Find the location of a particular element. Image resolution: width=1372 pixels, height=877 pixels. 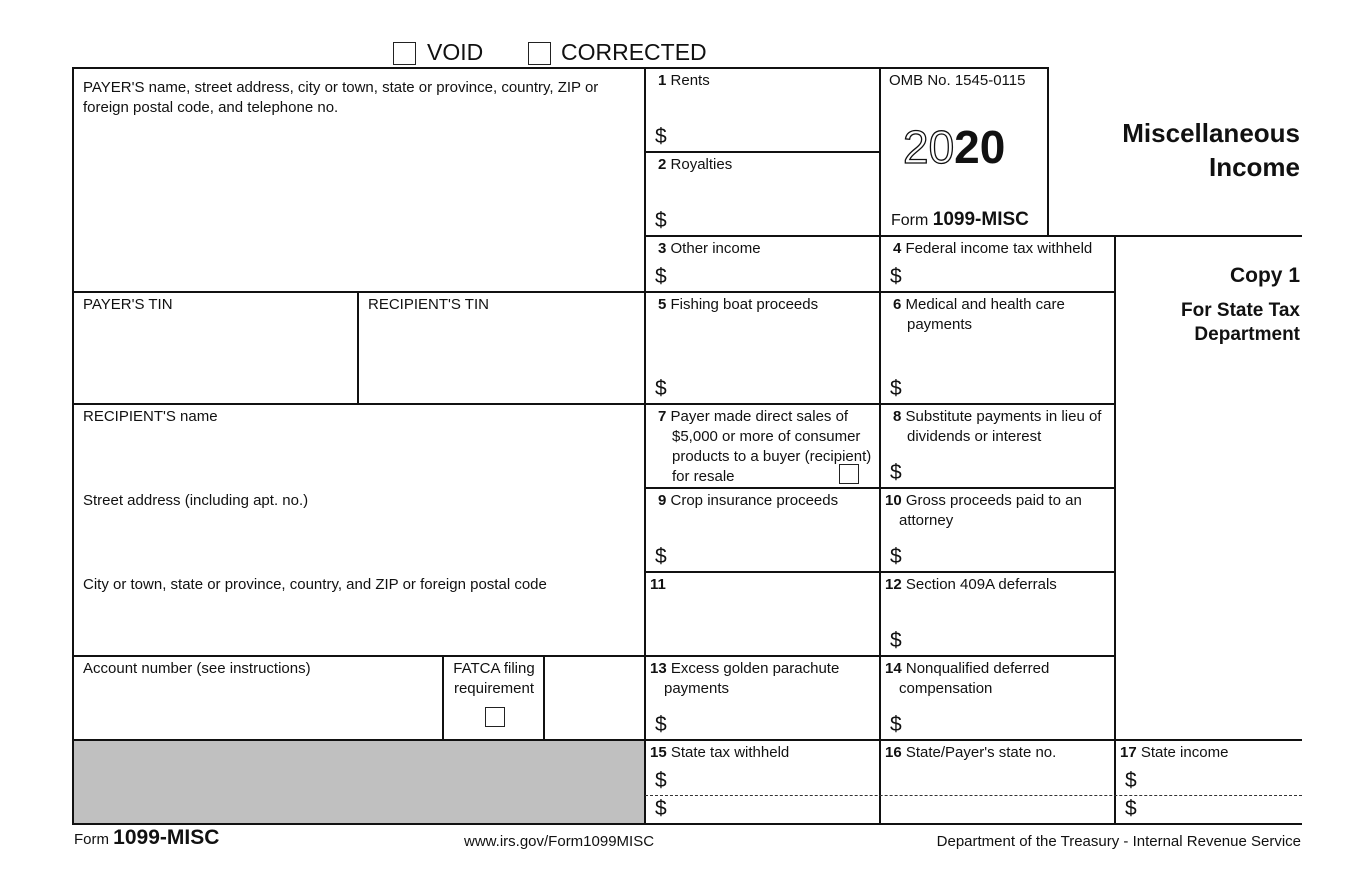

footer-form-id: Form 1099-MISC is located at coordinates (146, 838).